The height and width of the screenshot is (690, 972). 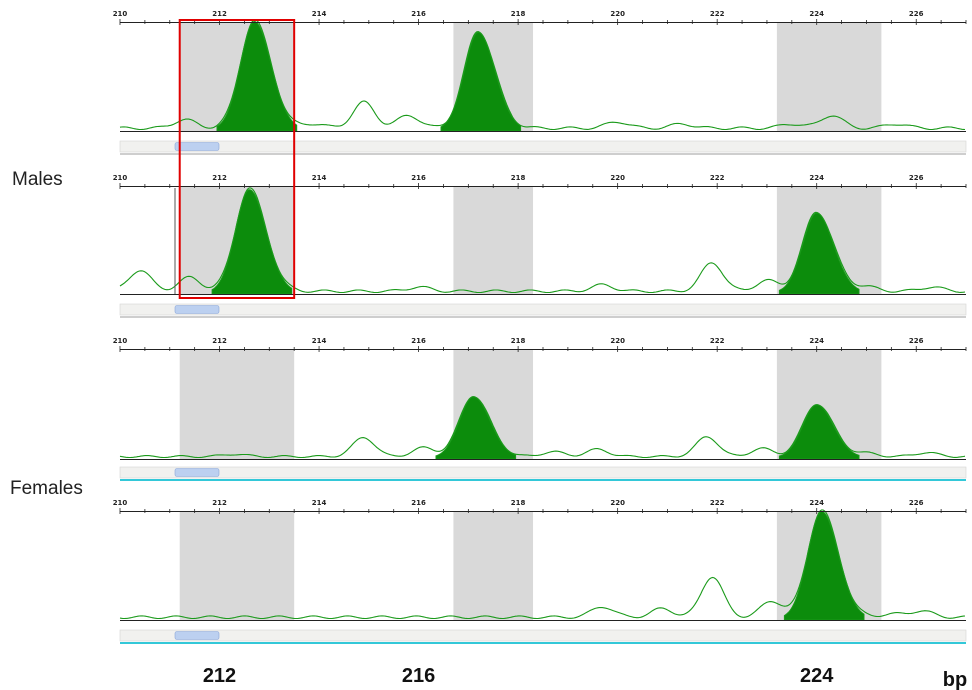 What do you see at coordinates (46, 488) in the screenshot?
I see `group-label-females: Females` at bounding box center [46, 488].